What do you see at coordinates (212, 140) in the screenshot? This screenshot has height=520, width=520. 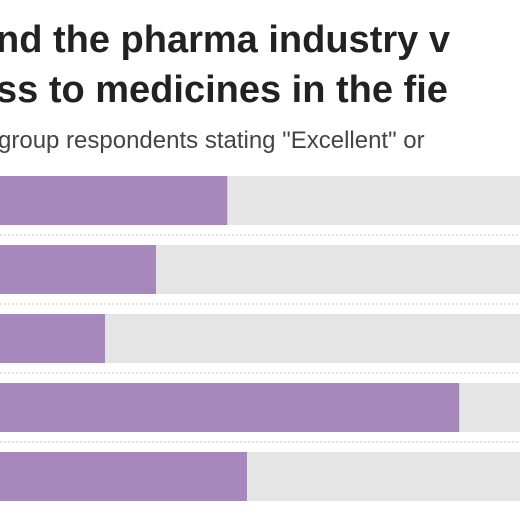 I see `chart-subtitle: group respondents stating "Excellent" or` at bounding box center [212, 140].